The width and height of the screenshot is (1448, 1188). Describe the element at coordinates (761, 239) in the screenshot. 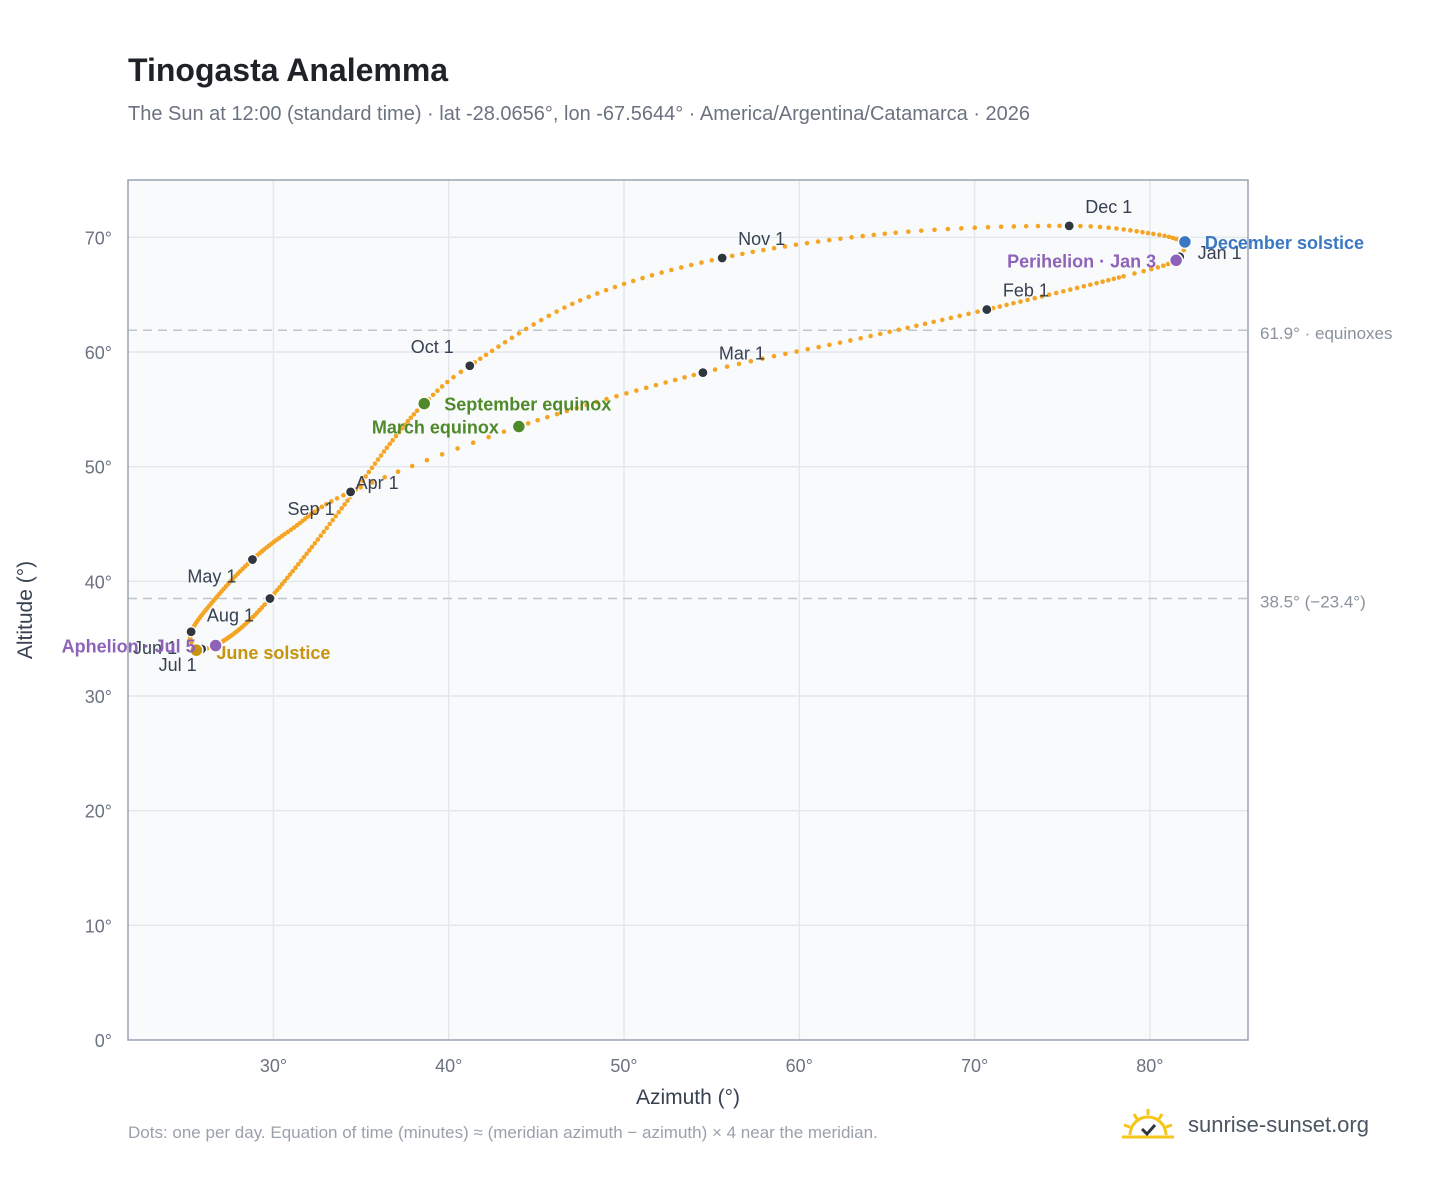

I see `month-label: Nov 1` at that location.